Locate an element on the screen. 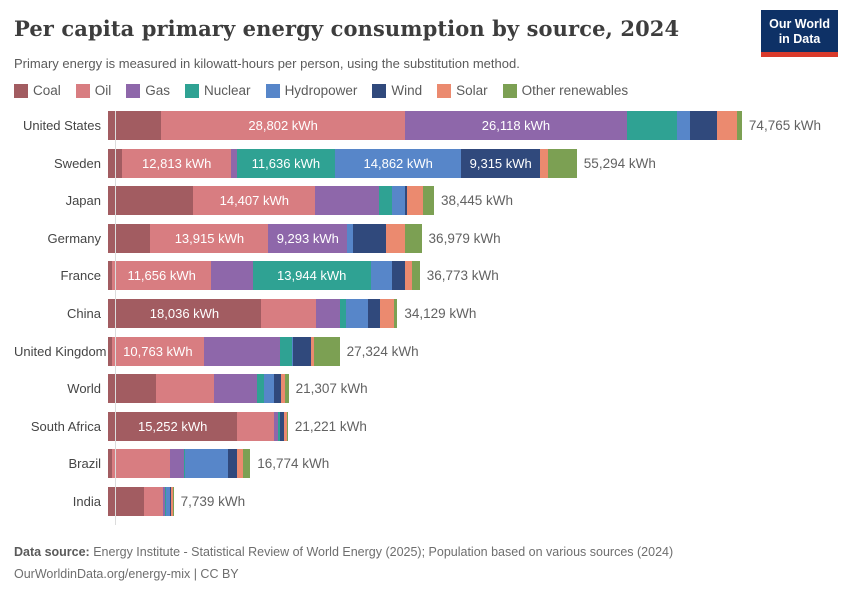 The width and height of the screenshot is (850, 600). bar-segment-coal: 15,252 kWh is located at coordinates (173, 426).